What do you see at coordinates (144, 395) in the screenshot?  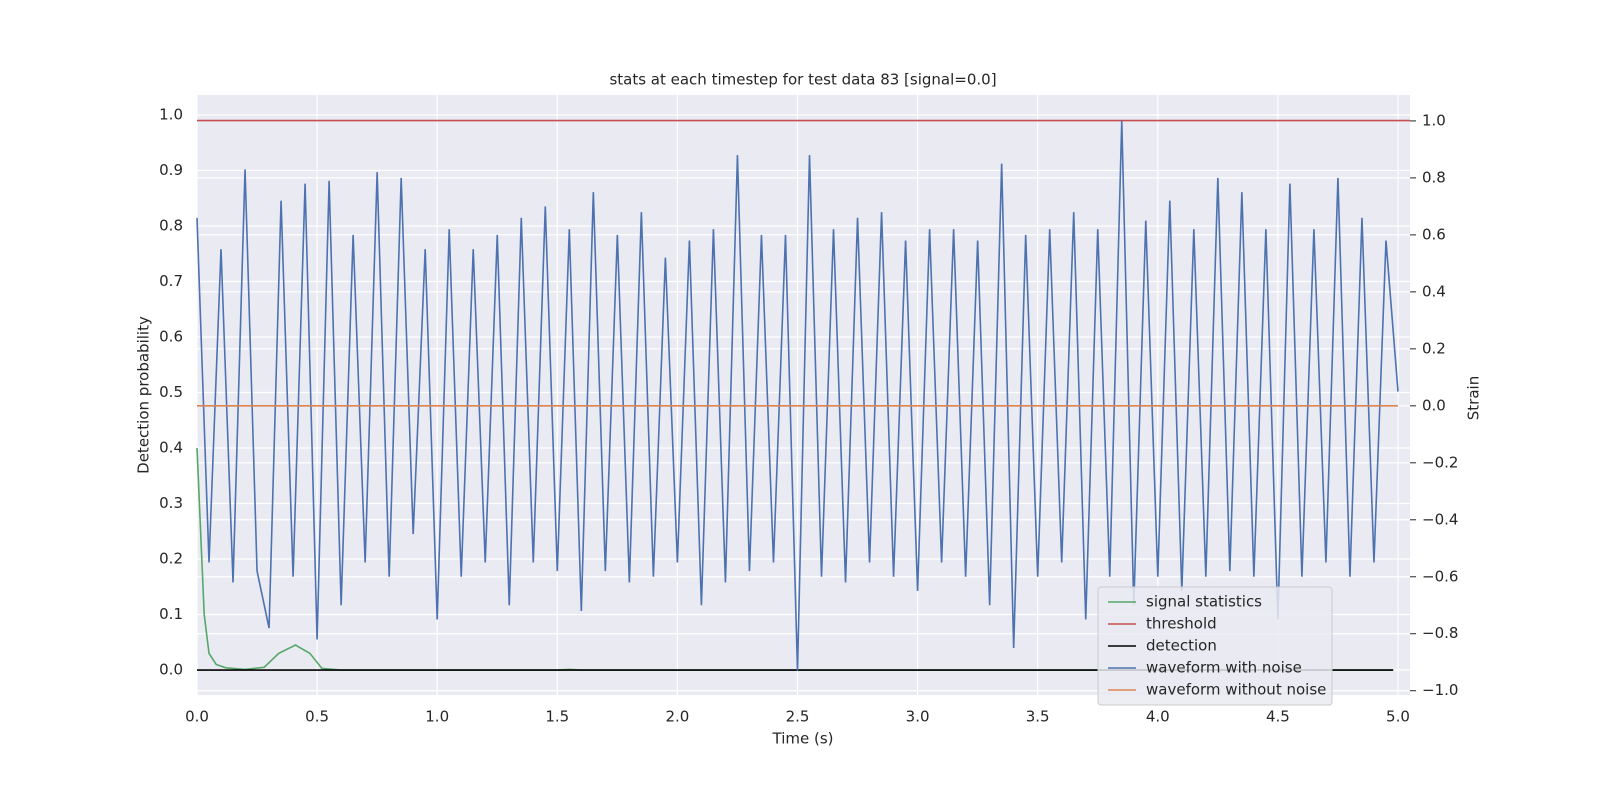 I see `y-axis-label: Detection probability` at bounding box center [144, 395].